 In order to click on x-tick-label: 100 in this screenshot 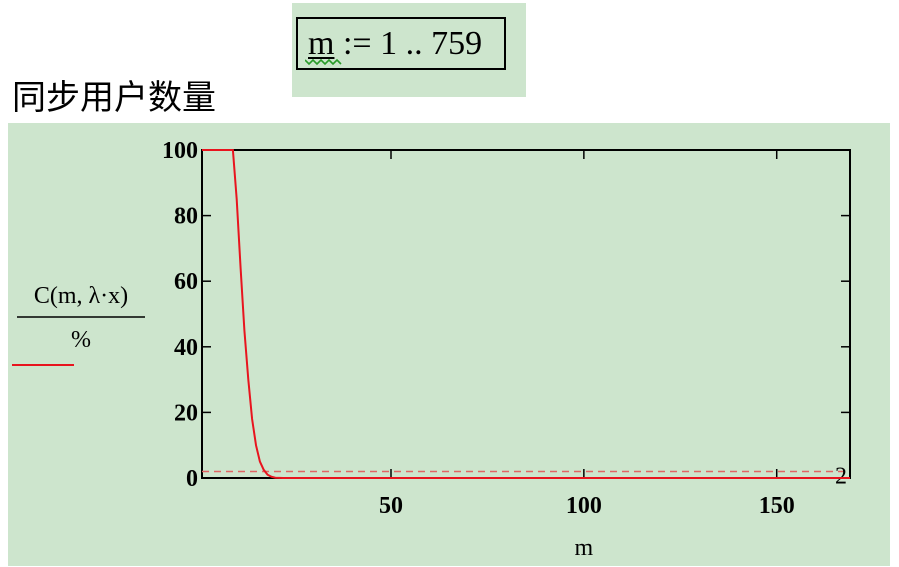, I will do `click(584, 506)`.